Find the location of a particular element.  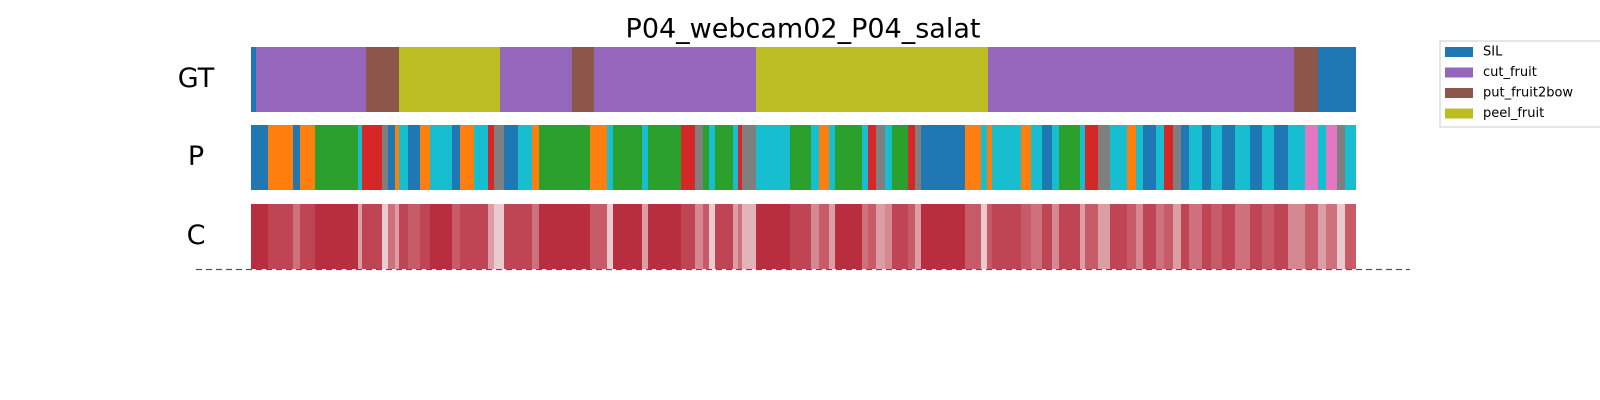

legend-label: put_fruit2bow is located at coordinates (1528, 93).